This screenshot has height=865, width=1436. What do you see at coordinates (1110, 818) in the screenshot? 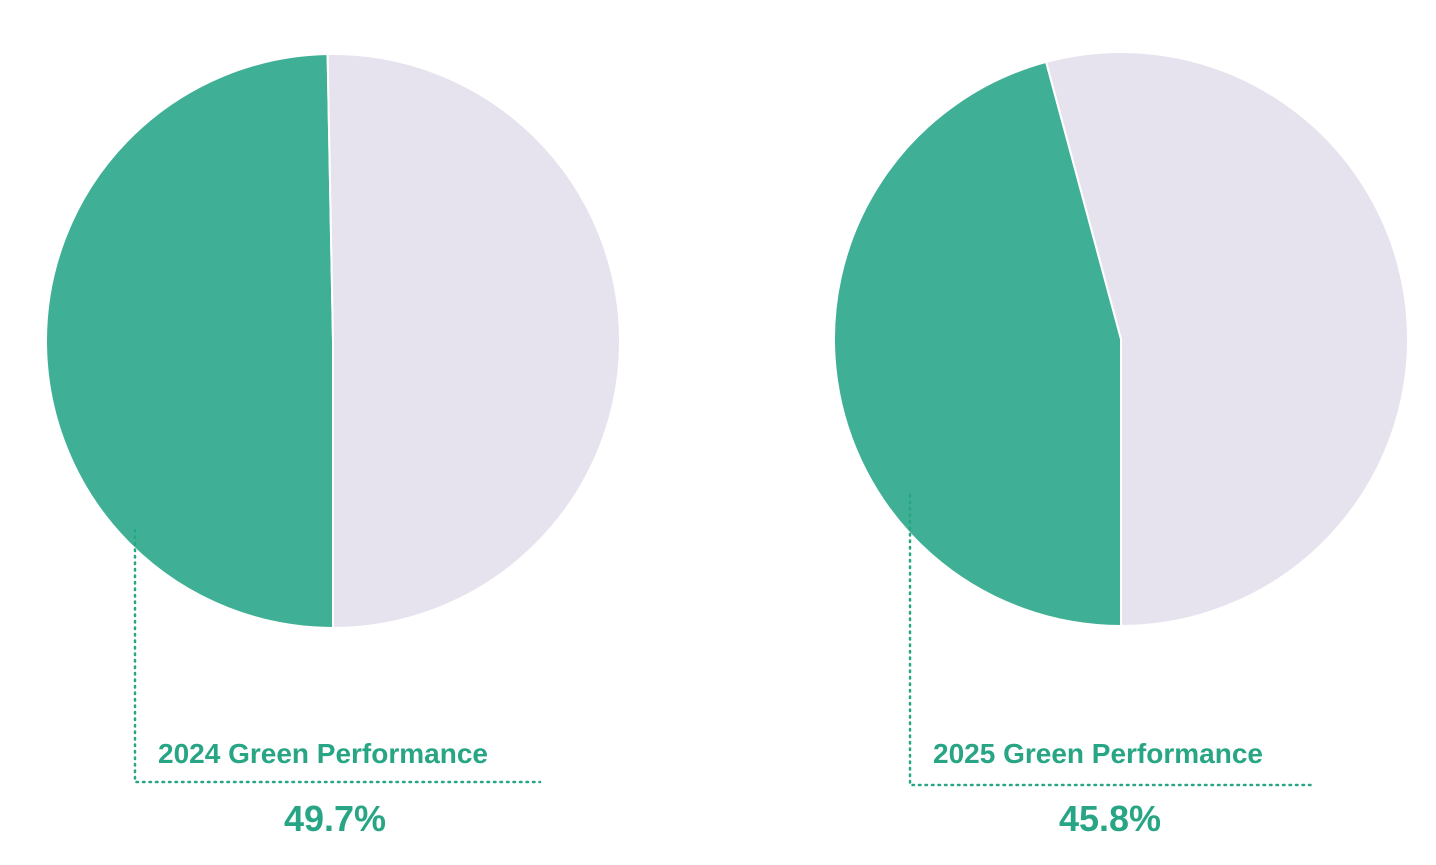
I see `value-label: 45.8%` at bounding box center [1110, 818].